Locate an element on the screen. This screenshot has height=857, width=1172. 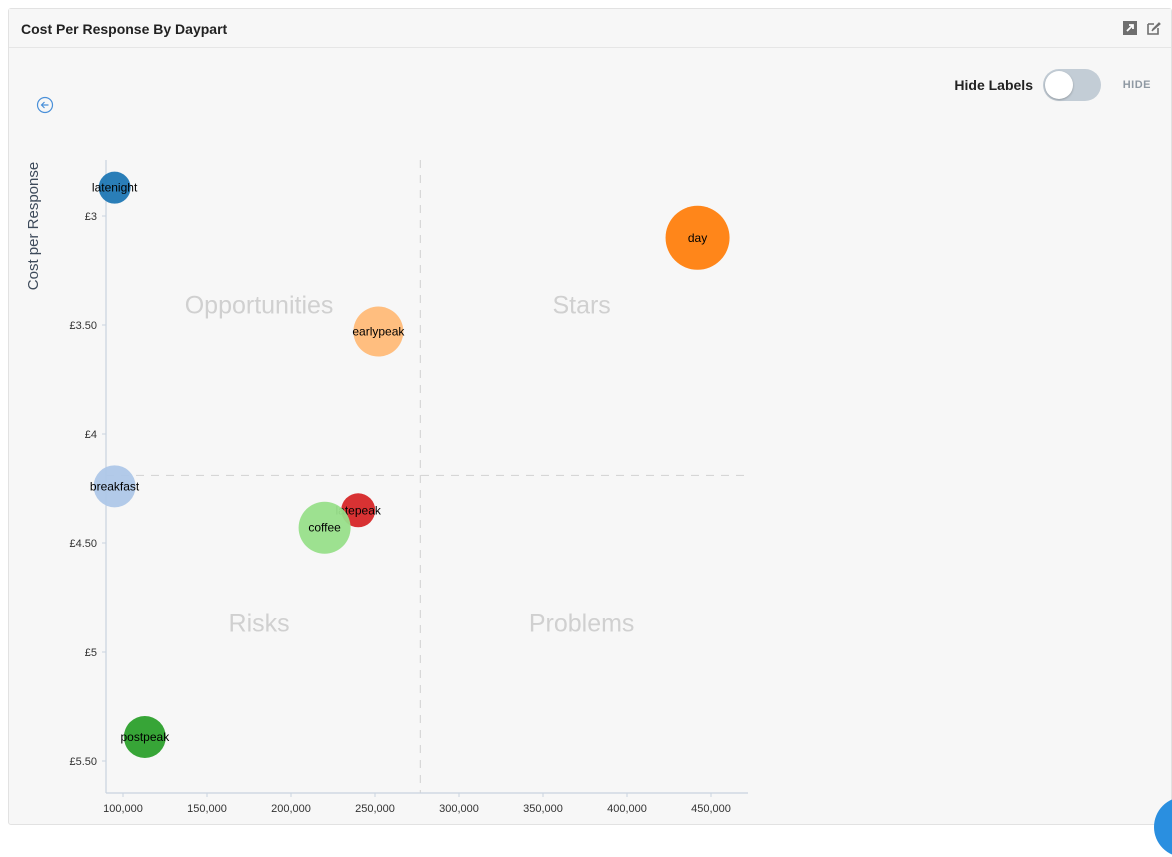
data-point-label: latepeak is located at coordinates (359, 510).